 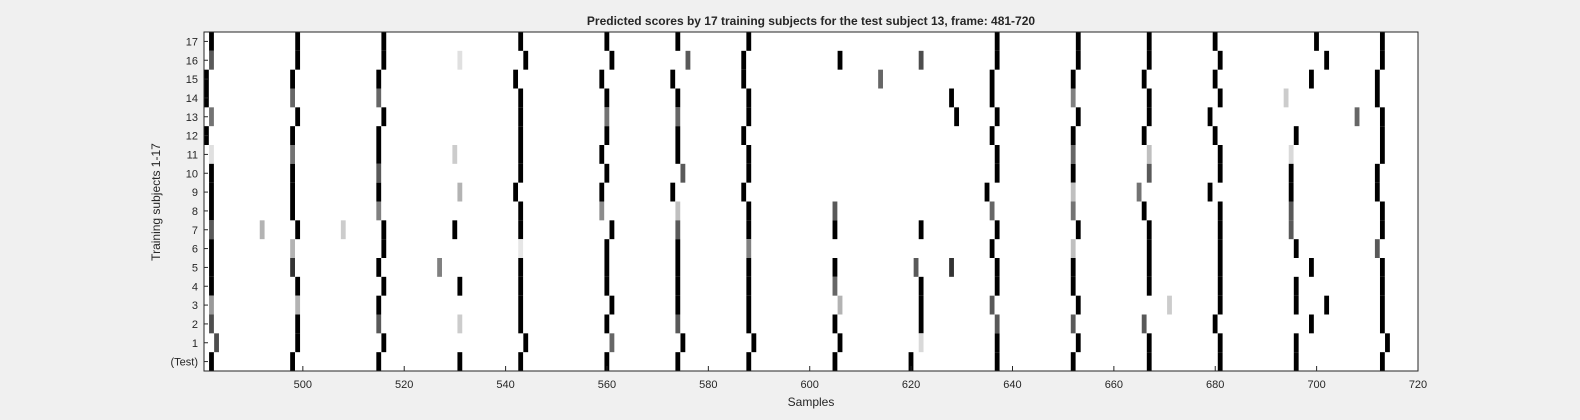 I want to click on y-tick-label: 8, so click(x=195, y=212).